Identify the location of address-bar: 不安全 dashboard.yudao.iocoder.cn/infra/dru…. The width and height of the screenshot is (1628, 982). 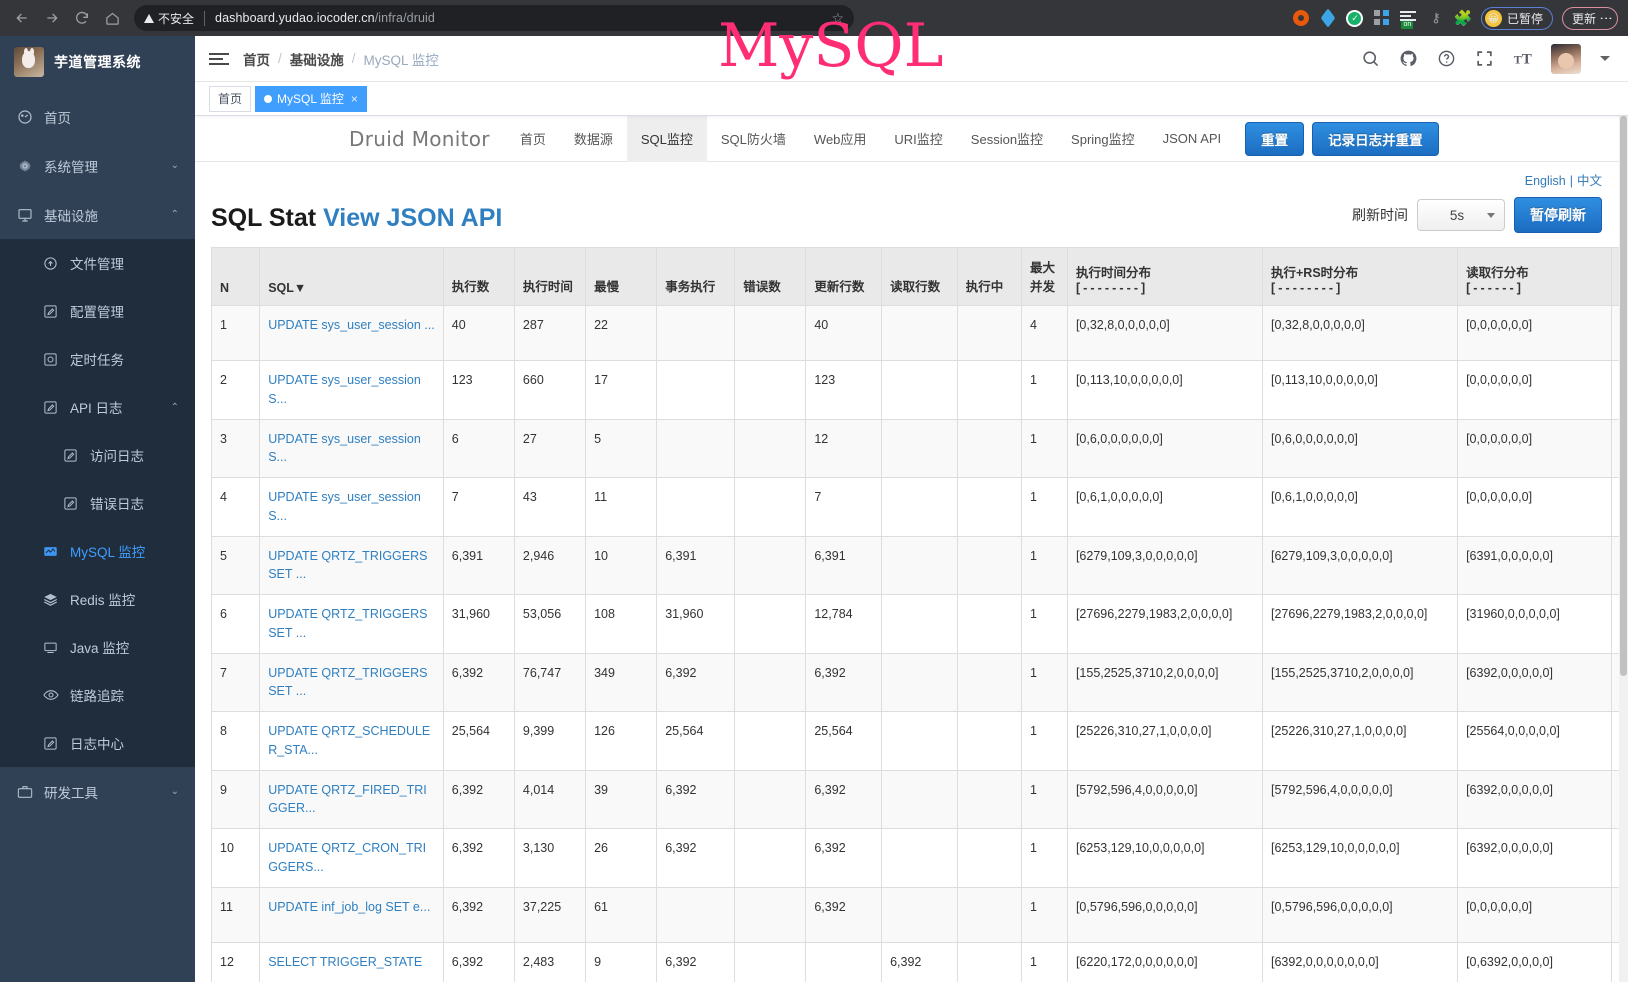
(494, 18).